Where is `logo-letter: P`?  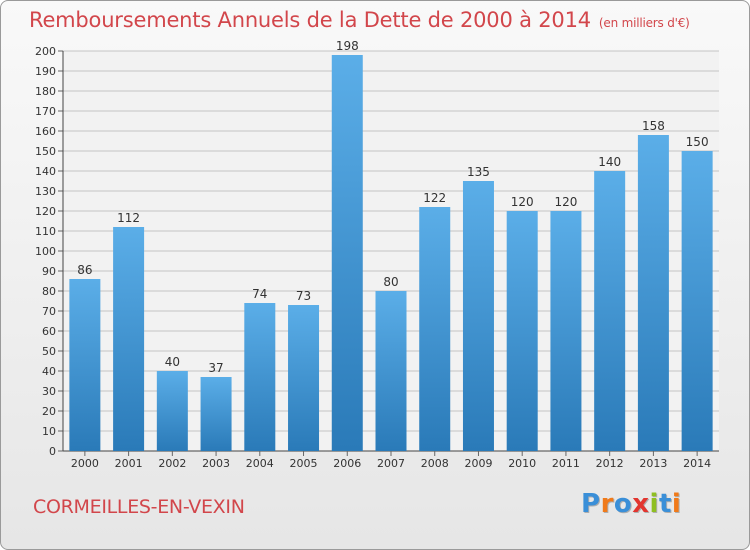
logo-letter: P is located at coordinates (591, 504).